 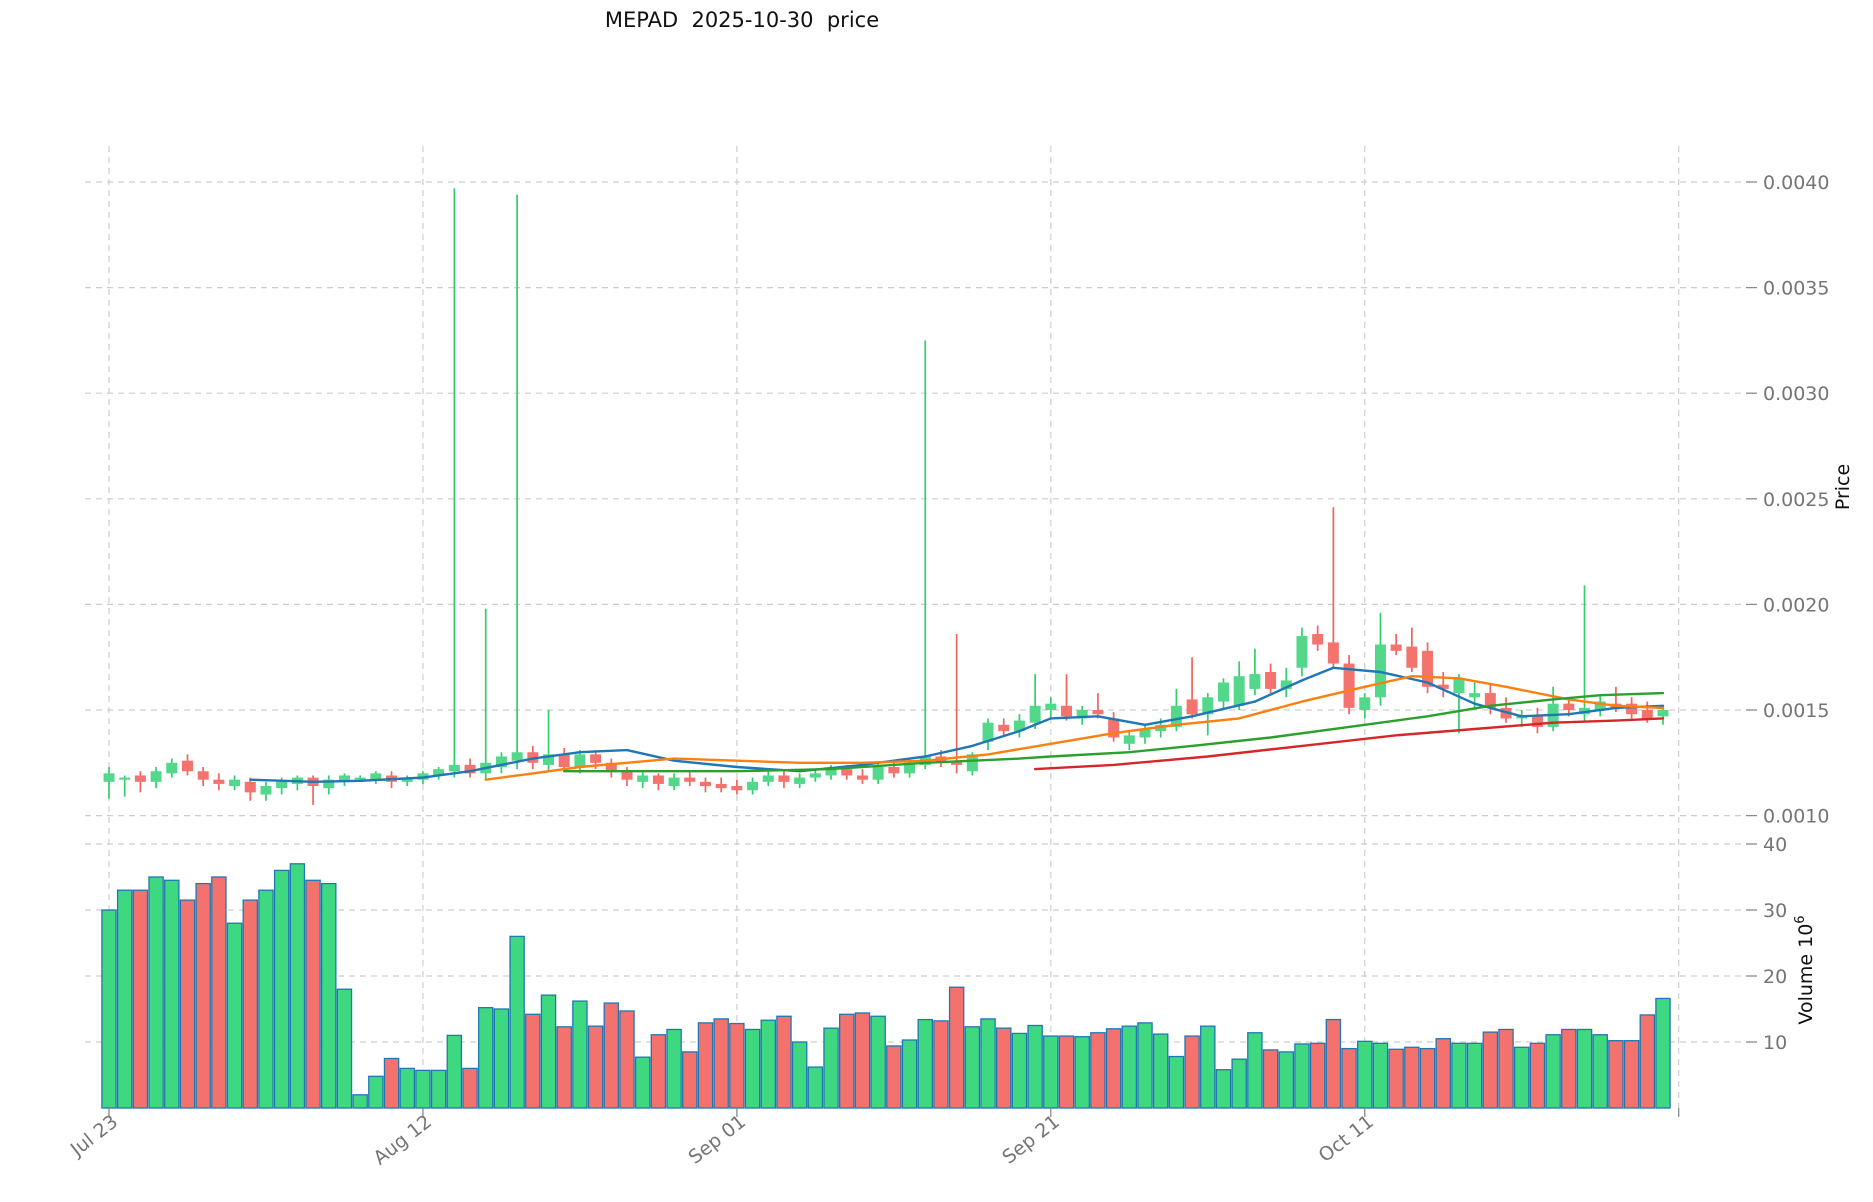 What do you see at coordinates (1031, 1140) in the screenshot?
I see `x-tick-label: Sep 21` at bounding box center [1031, 1140].